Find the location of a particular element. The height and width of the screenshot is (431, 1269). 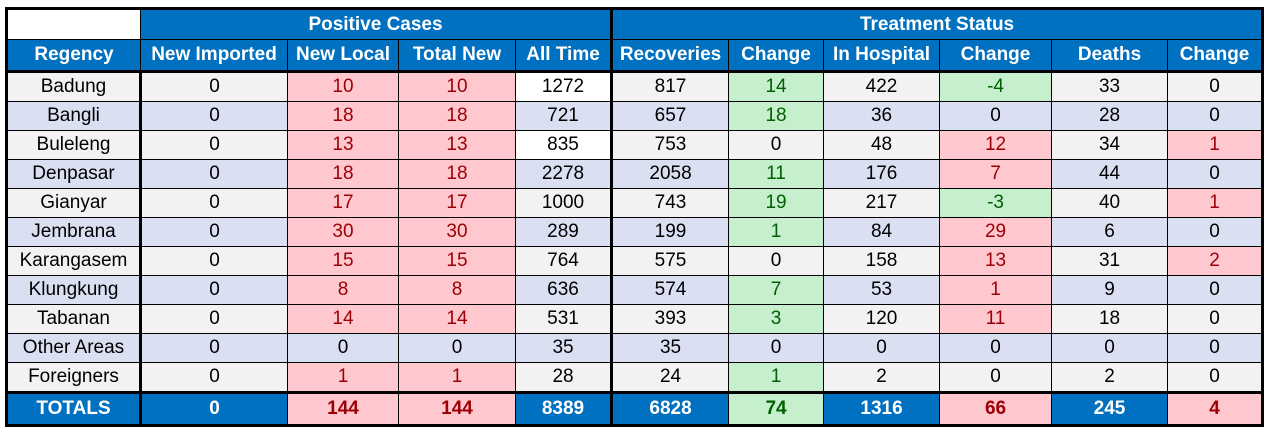

cell-deaths: 33 is located at coordinates (1110, 86).